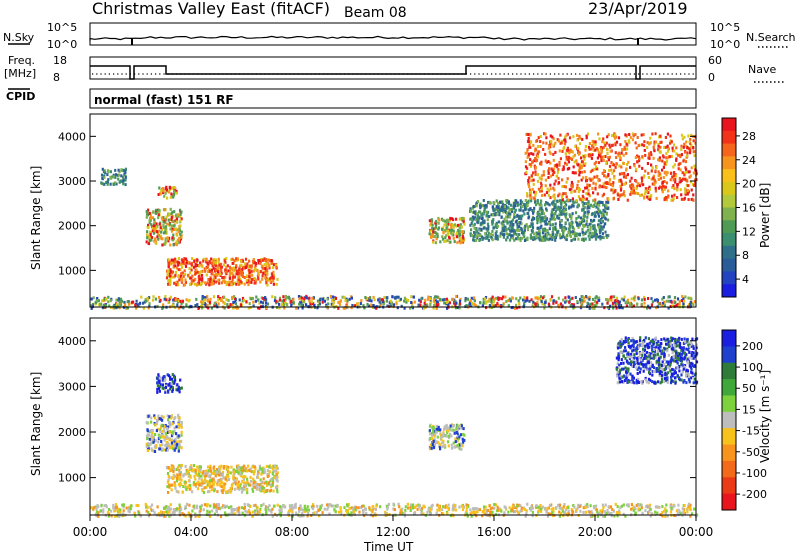  What do you see at coordinates (729, 176) in the screenshot?
I see `colorbar-swatch` at bounding box center [729, 176].